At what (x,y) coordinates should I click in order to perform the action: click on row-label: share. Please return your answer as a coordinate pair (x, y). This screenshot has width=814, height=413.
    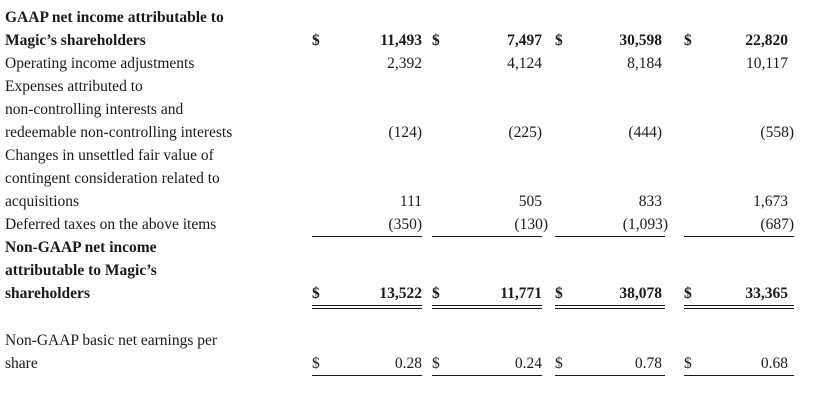
    Looking at the image, I should click on (21, 363).